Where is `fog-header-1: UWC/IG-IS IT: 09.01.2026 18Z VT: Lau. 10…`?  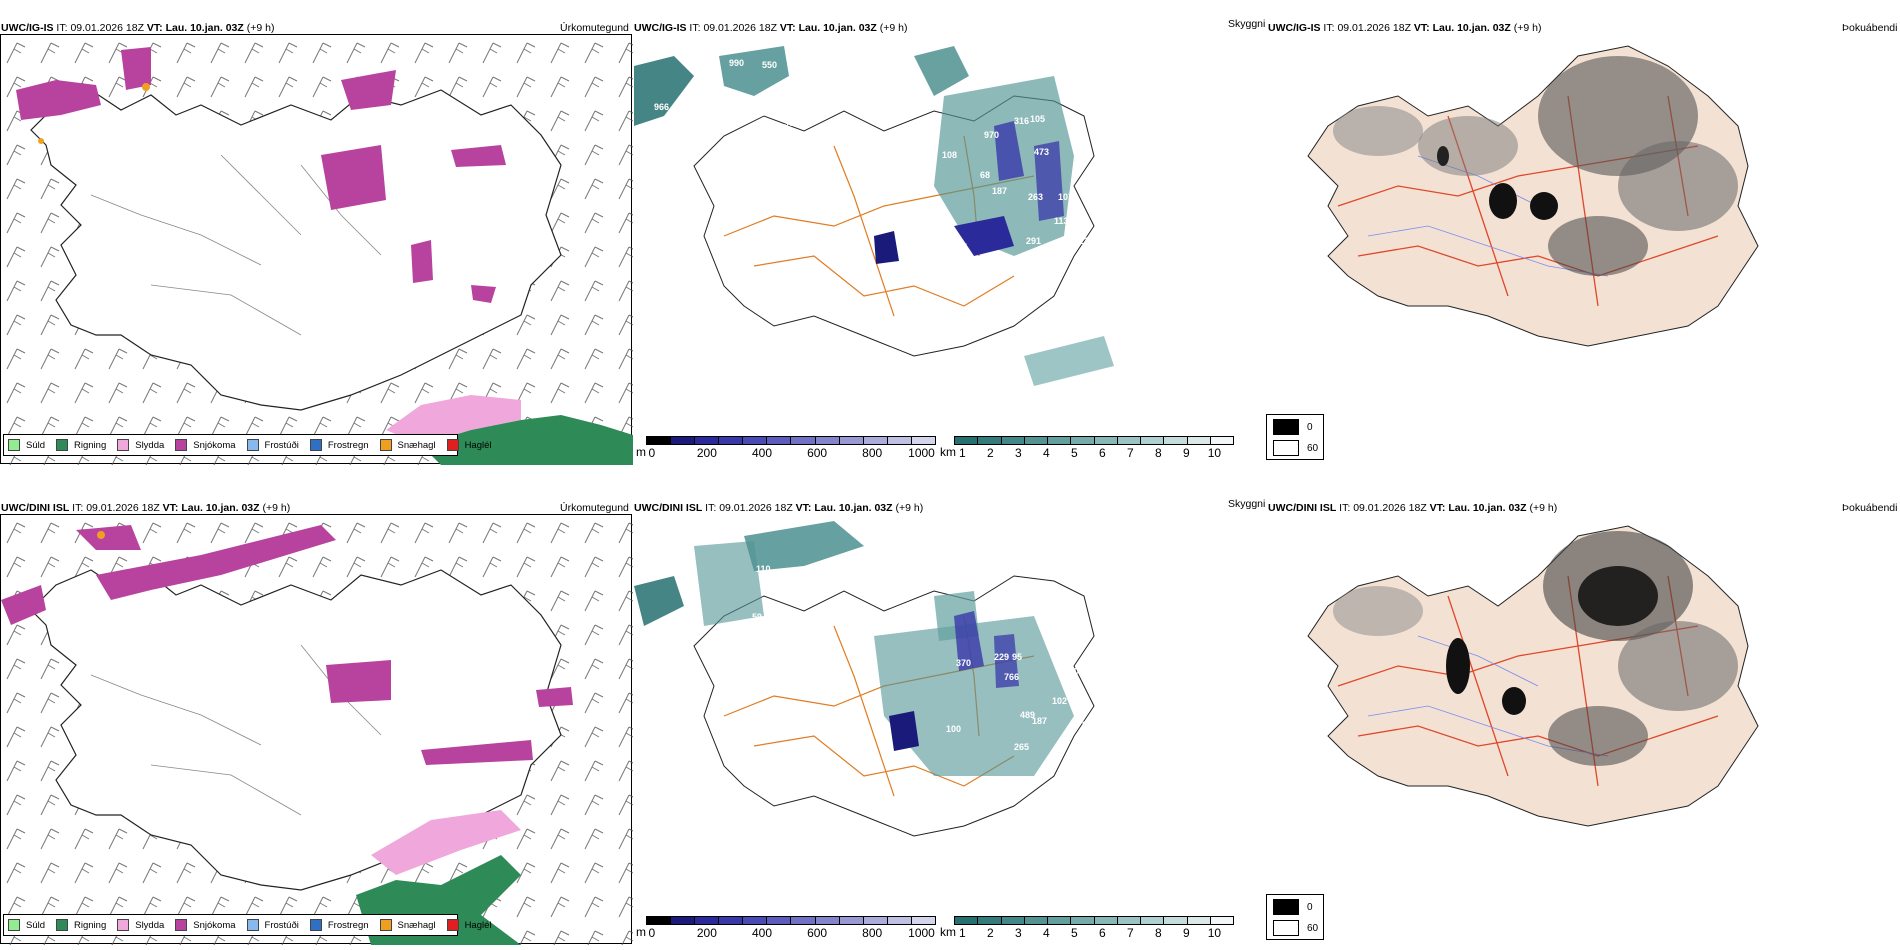
fog-header-1: UWC/IG-IS IT: 09.01.2026 18Z VT: Lau. 10… is located at coordinates (1405, 28).